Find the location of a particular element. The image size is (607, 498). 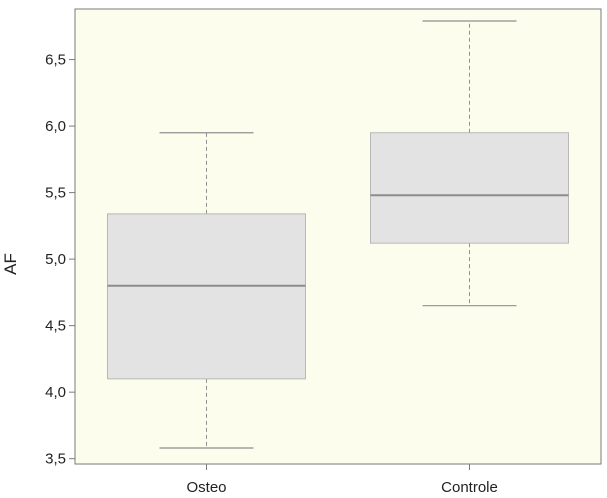

y-tick-label: 4,0 is located at coordinates (55, 392).